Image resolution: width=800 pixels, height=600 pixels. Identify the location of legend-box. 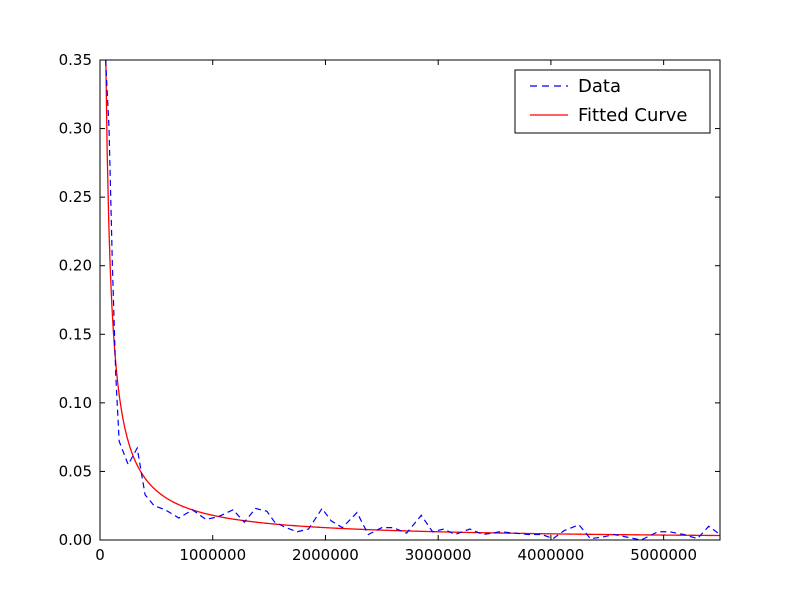
(612, 101).